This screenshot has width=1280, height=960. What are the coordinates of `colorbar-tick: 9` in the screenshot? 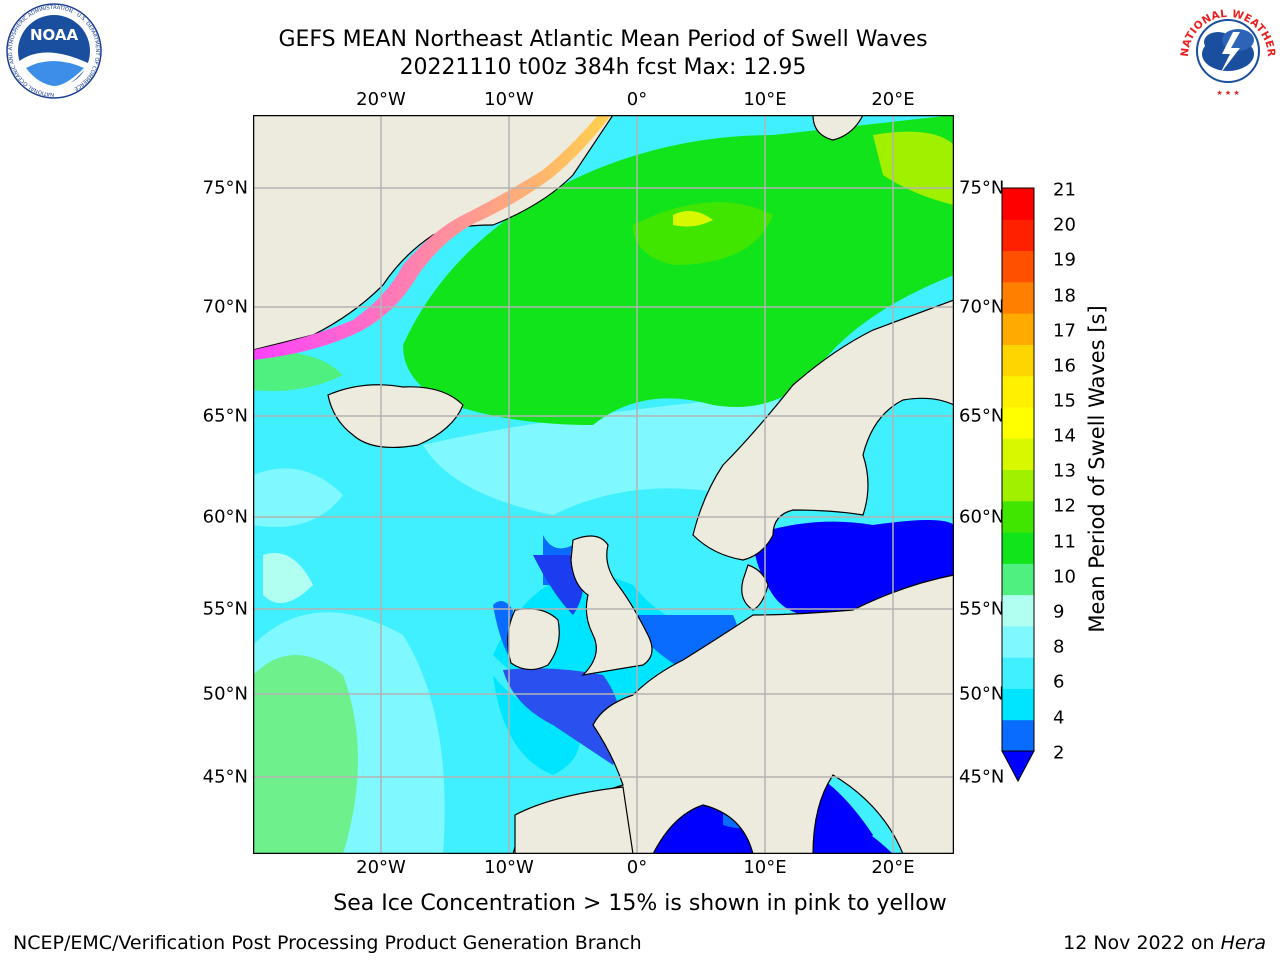 It's located at (1059, 612).